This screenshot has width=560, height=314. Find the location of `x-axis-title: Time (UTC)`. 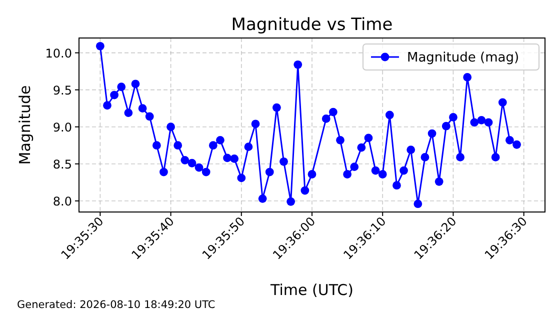

x-axis-title: Time (UTC) is located at coordinates (312, 290).